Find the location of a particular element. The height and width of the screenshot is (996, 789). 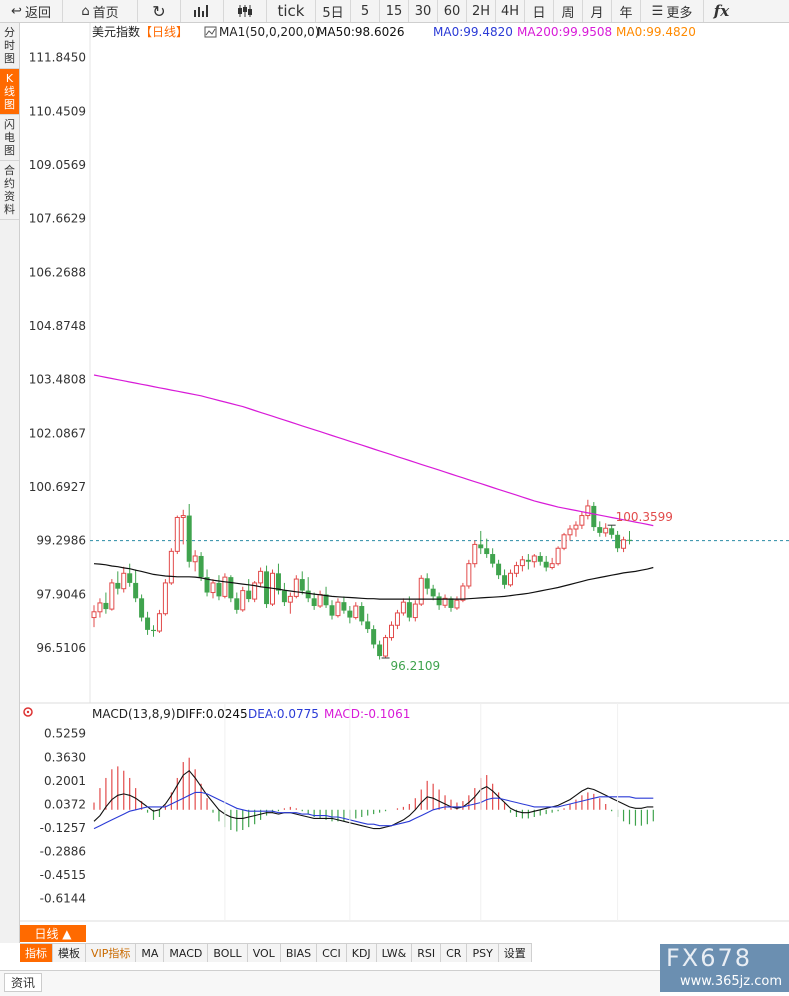

tick-button: tick is located at coordinates (291, 11).